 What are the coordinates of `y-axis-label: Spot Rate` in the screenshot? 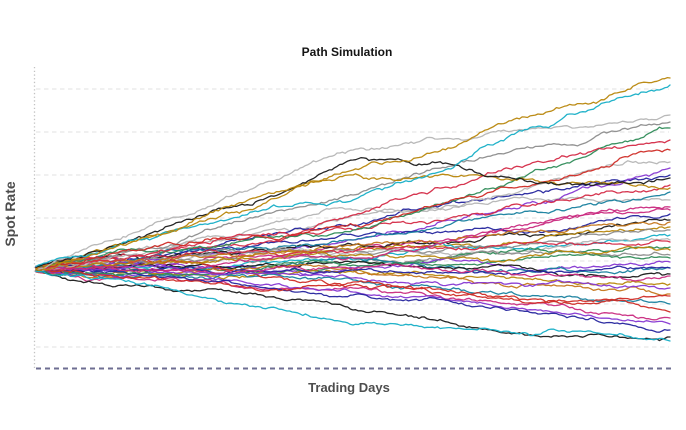 It's located at (10, 214).